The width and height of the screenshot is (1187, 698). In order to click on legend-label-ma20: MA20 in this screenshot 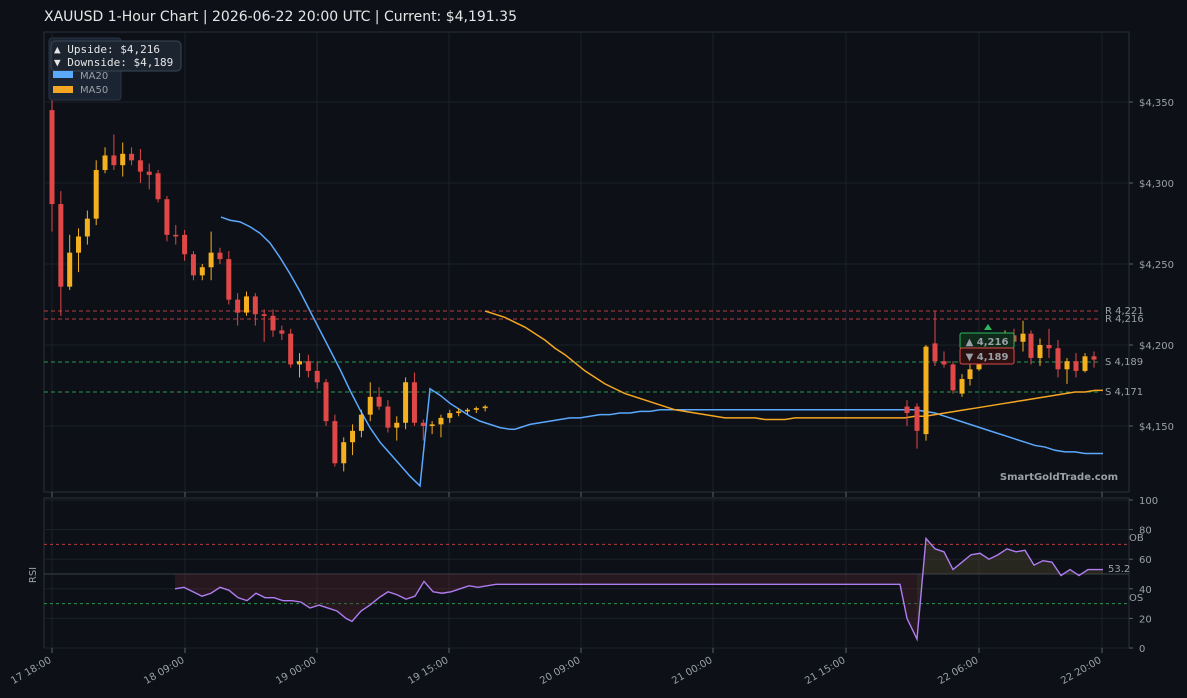, I will do `click(94, 76)`.